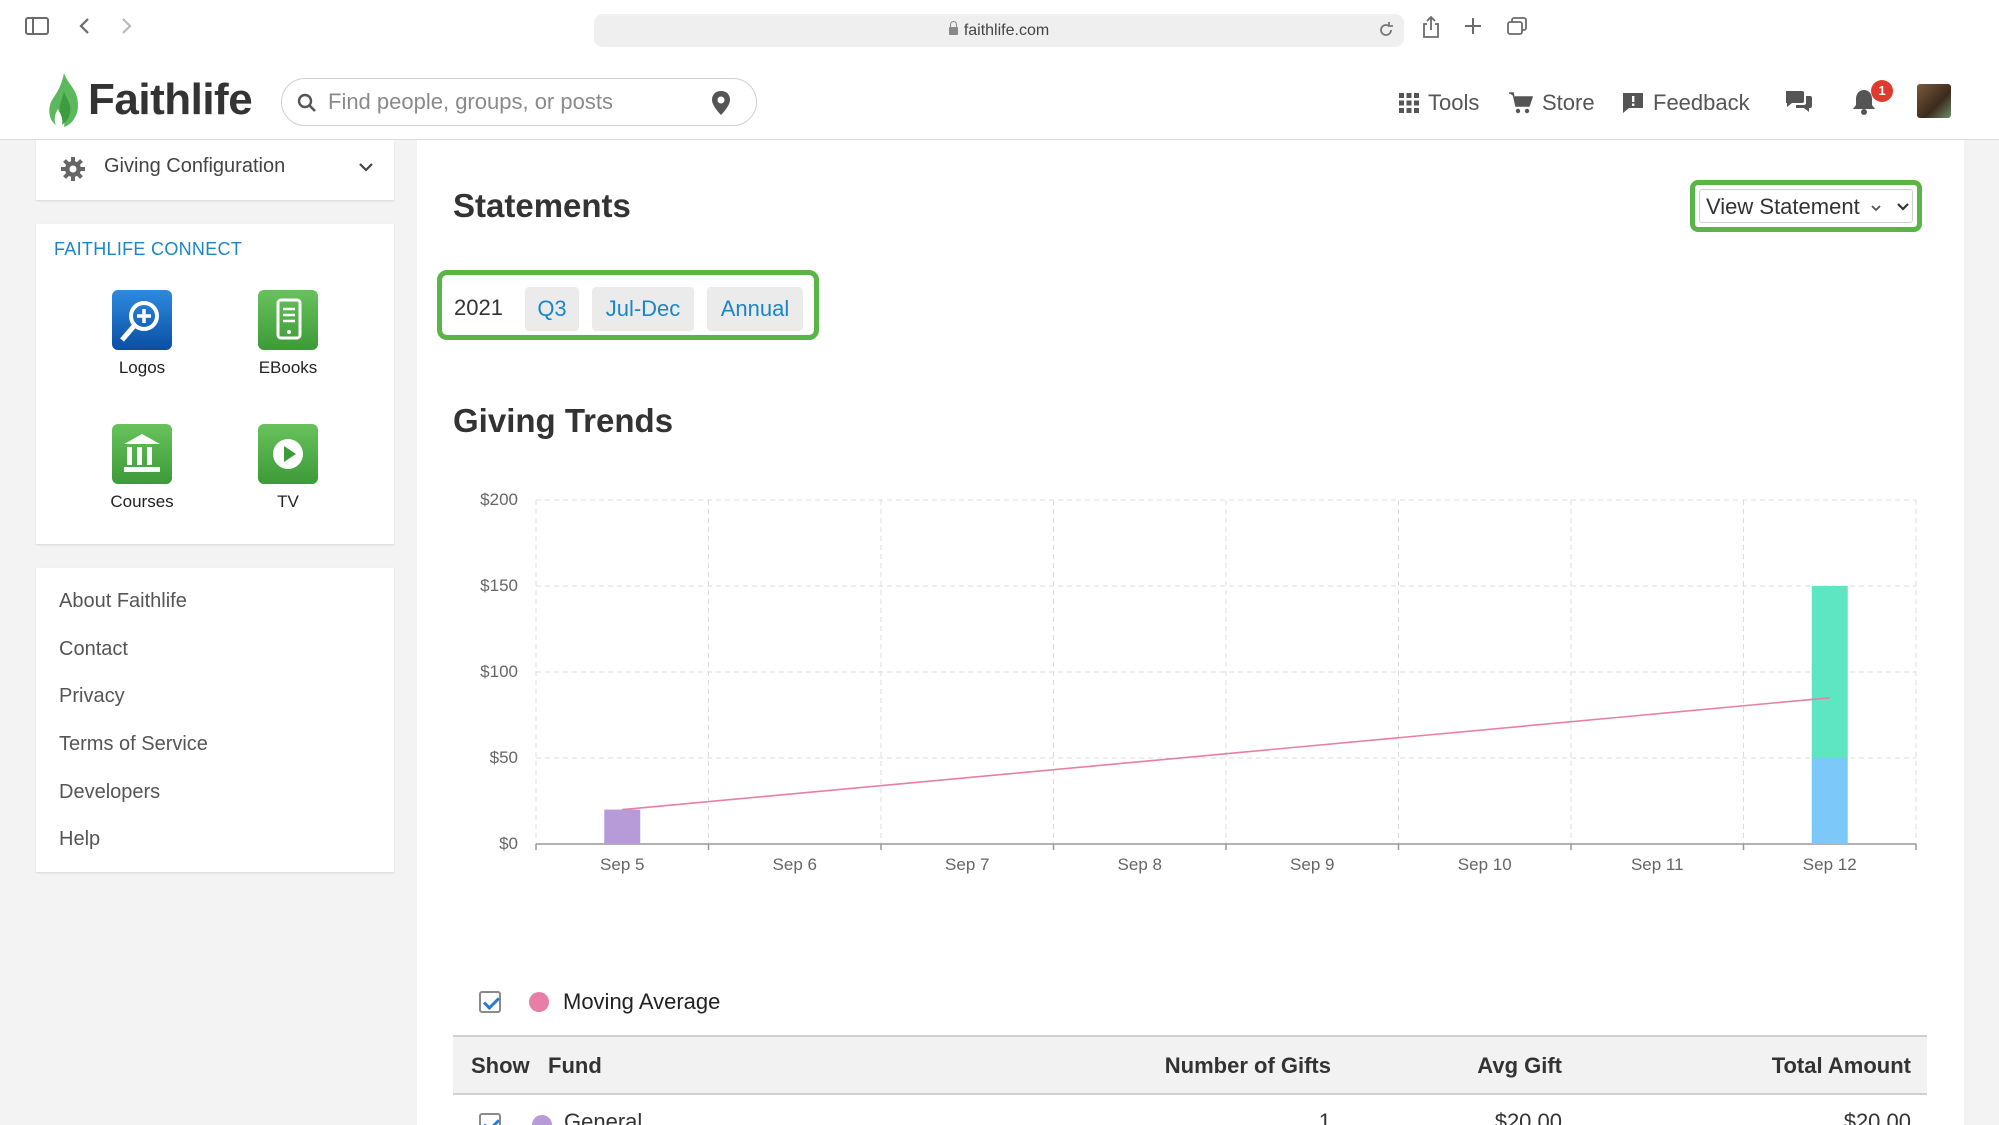 This screenshot has height=1125, width=1999. What do you see at coordinates (1528, 1117) in the screenshot?
I see `fund-avg-gift: $20.00` at bounding box center [1528, 1117].